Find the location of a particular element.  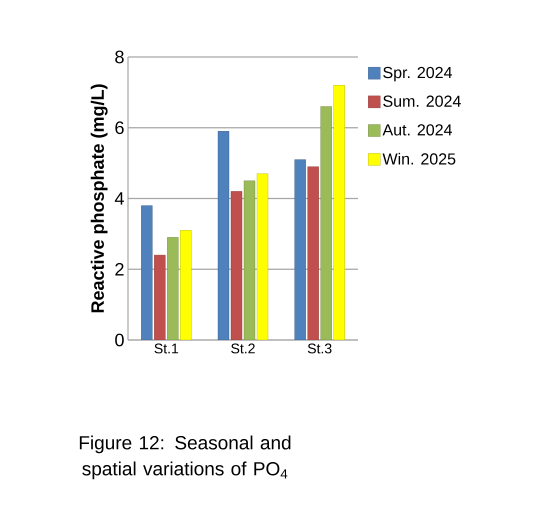

legend-label: Spr. 2024 is located at coordinates (417, 74).